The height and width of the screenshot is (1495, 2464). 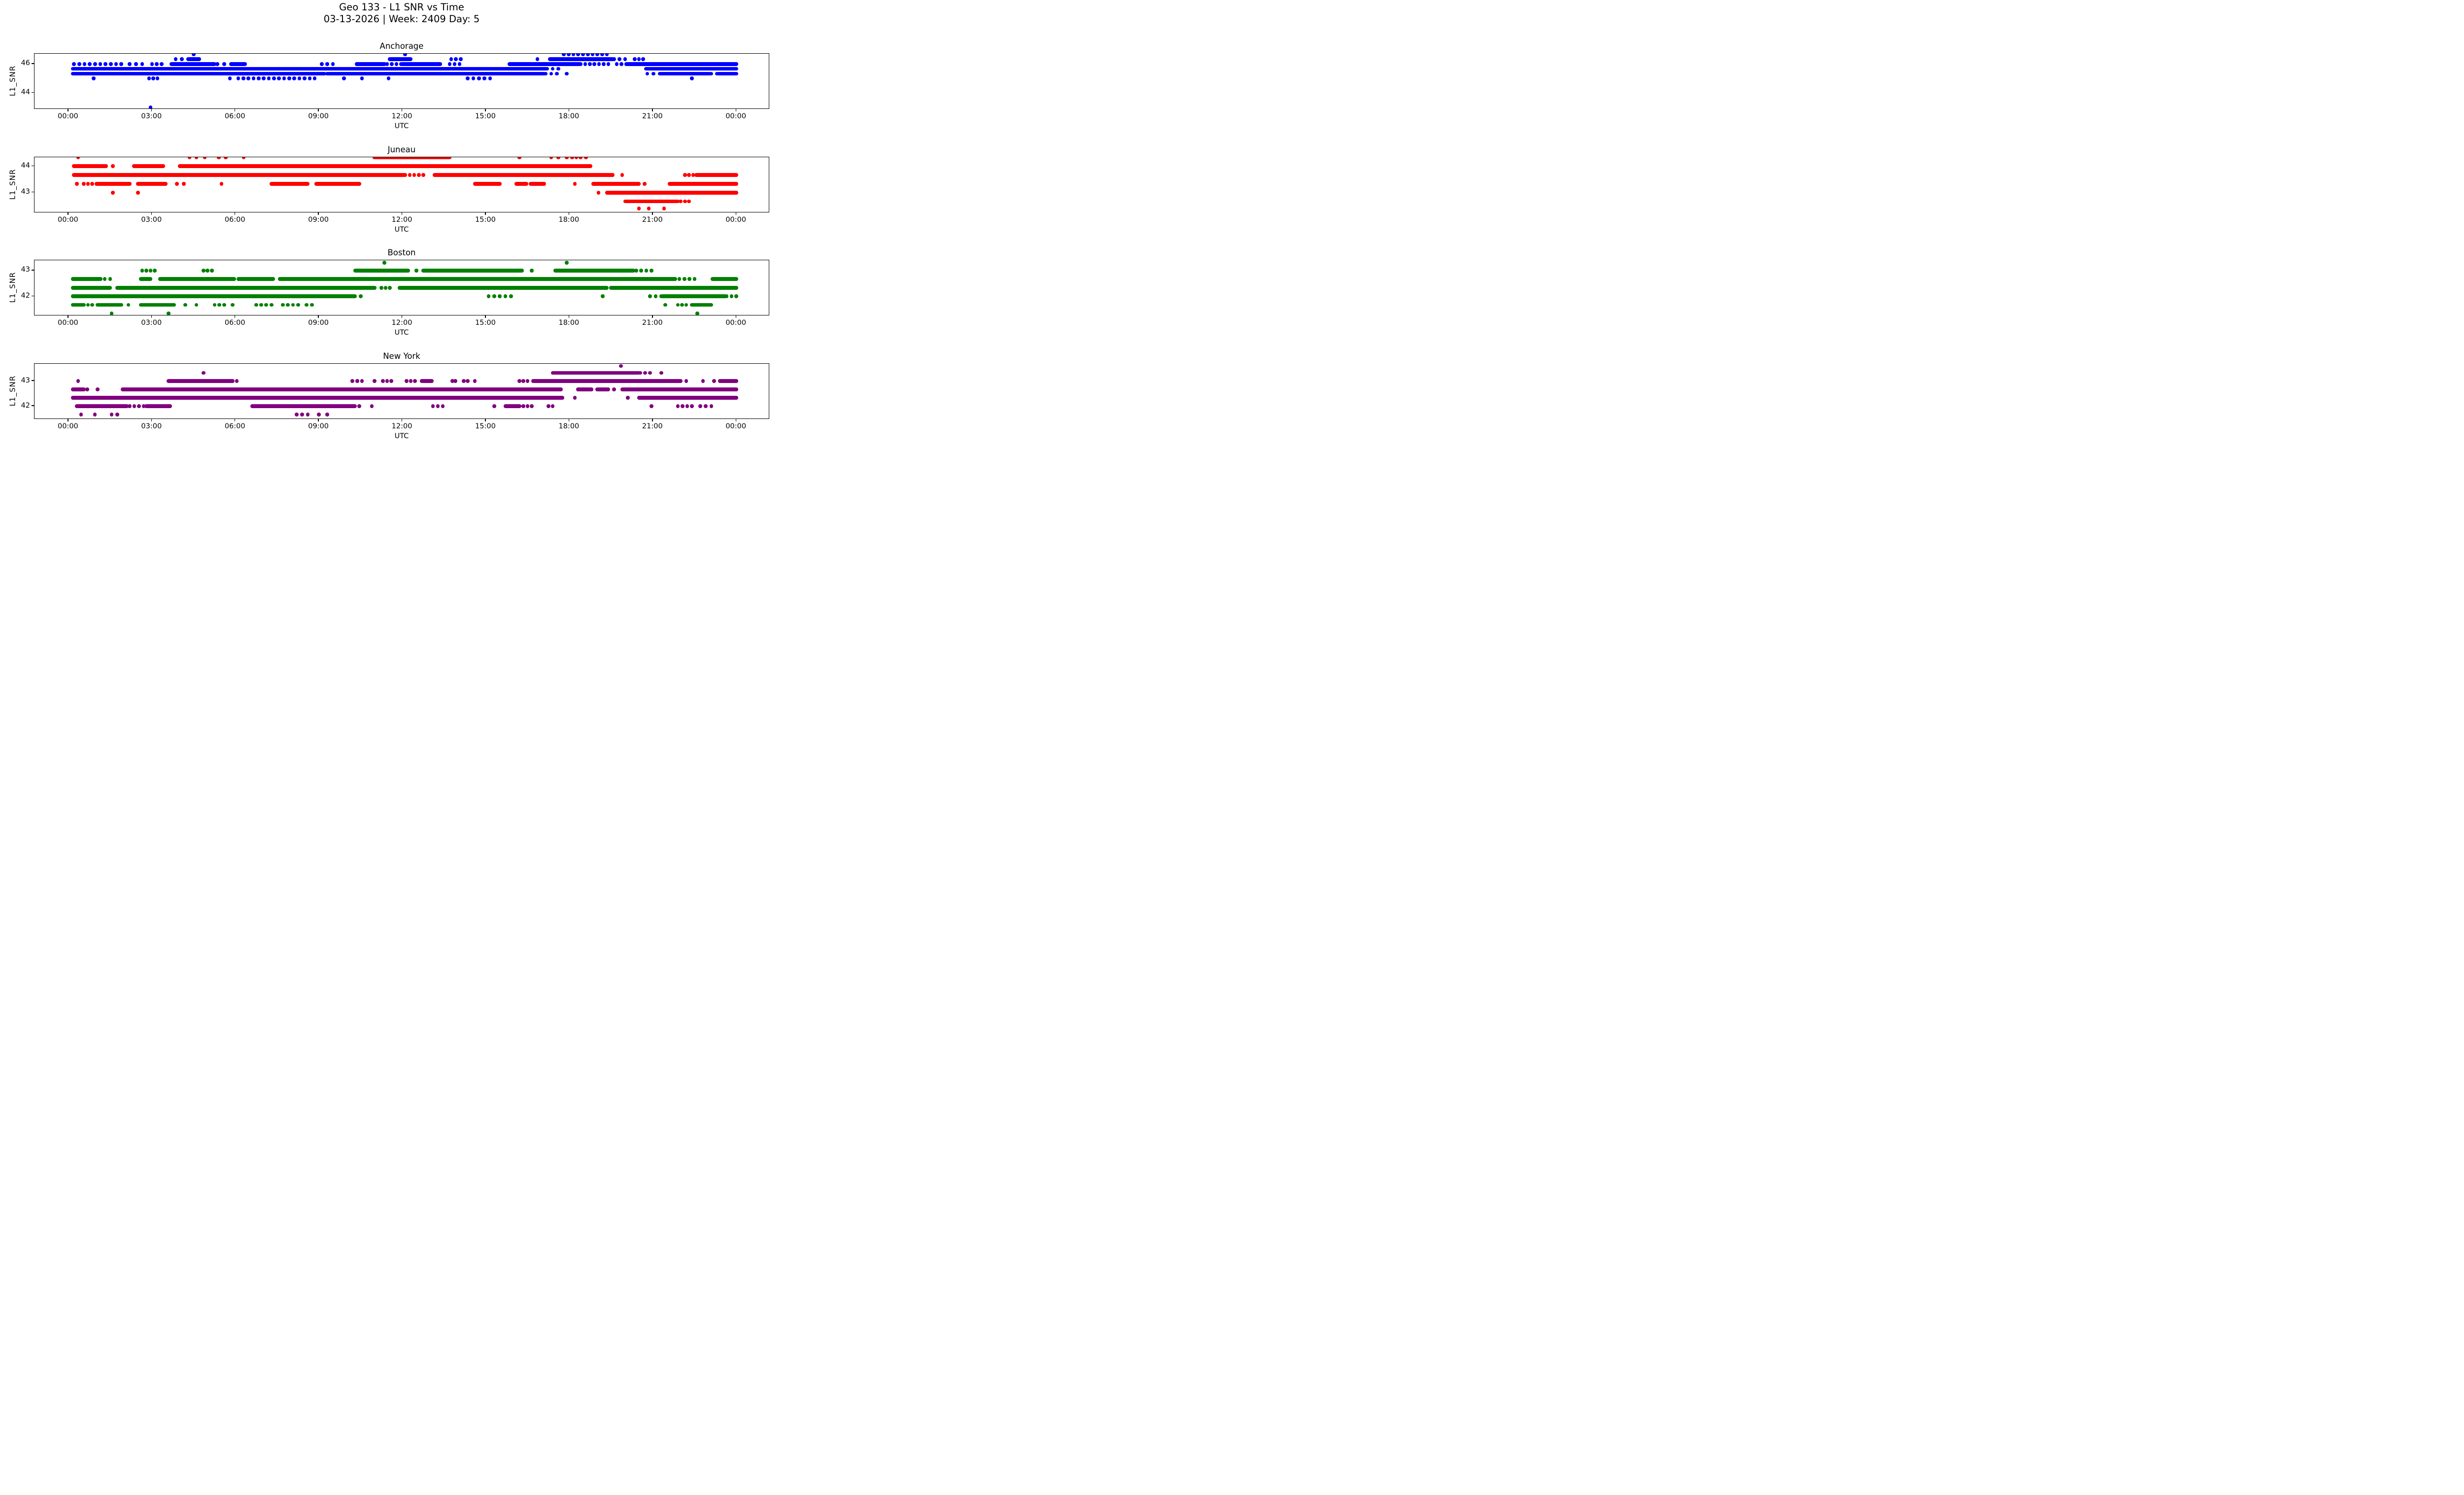 I want to click on plot-area-juneau, so click(x=401, y=184).